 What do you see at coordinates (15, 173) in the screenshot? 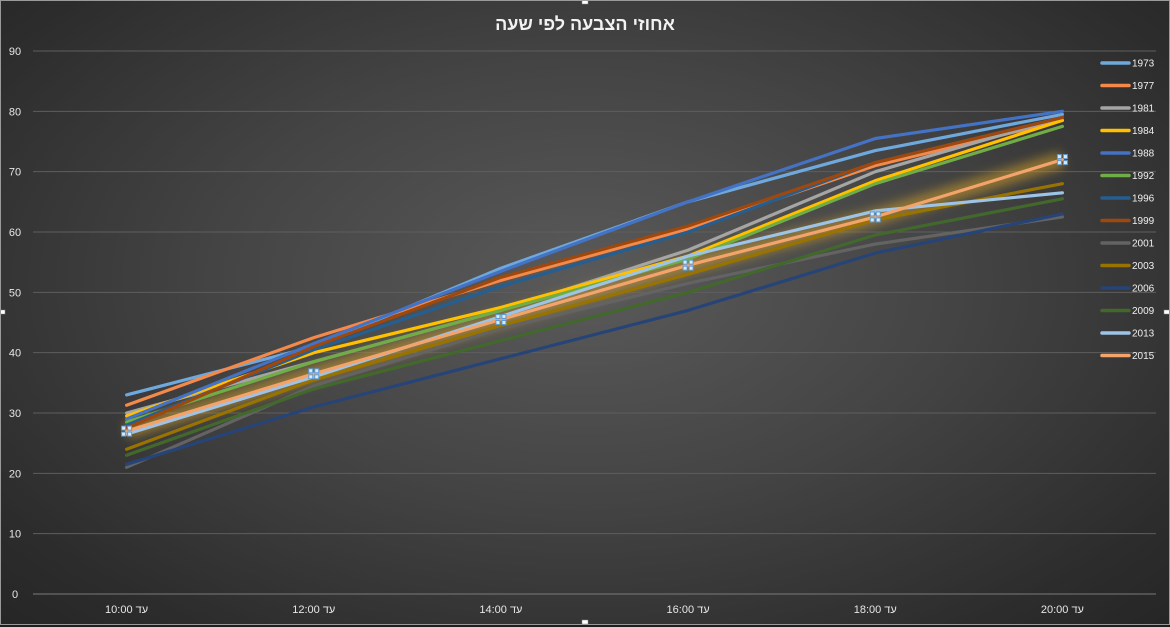
I see `y-tick-label: 70` at bounding box center [15, 173].